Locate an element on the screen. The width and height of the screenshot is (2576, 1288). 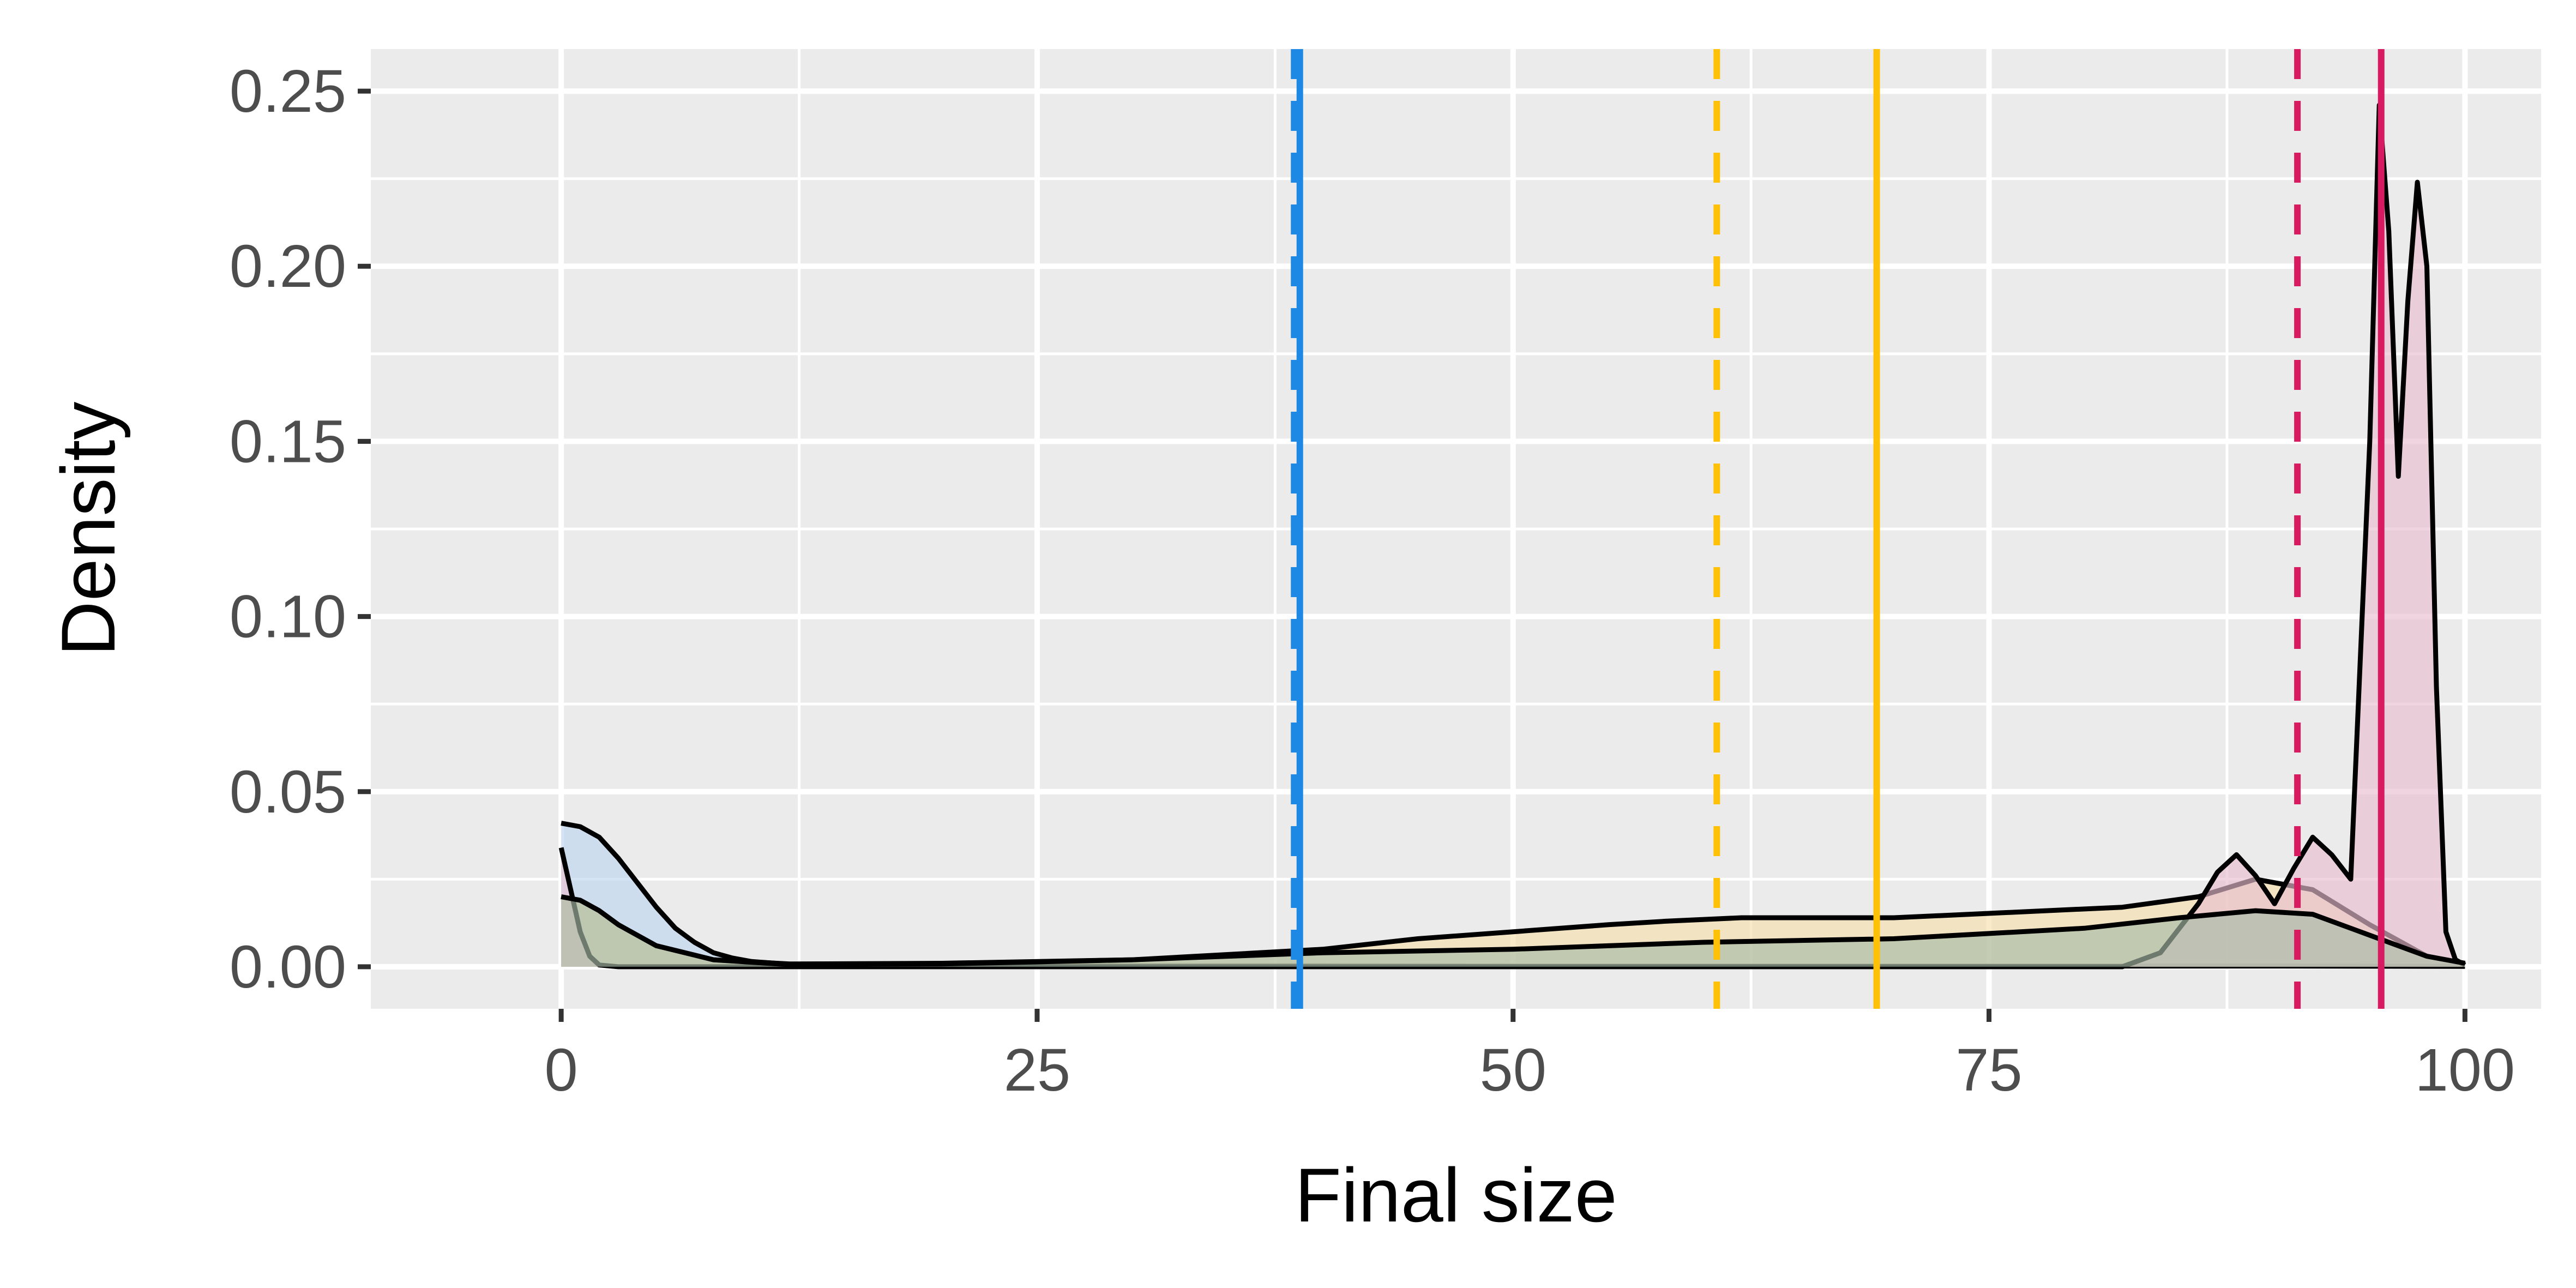
x-axis-title: Final size is located at coordinates (1456, 1195).